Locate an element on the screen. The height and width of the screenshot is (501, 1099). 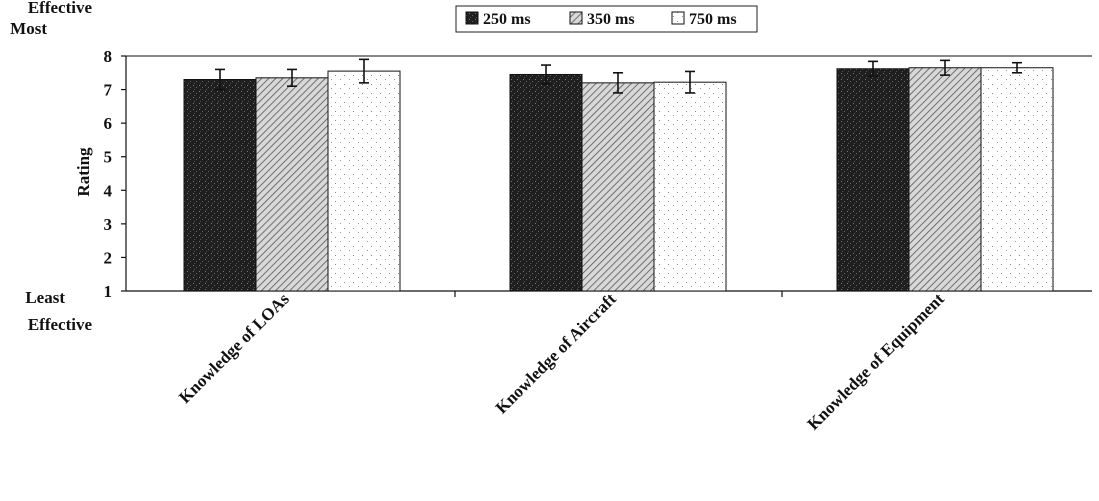
y-tick-label: 5 is located at coordinates (108, 157).